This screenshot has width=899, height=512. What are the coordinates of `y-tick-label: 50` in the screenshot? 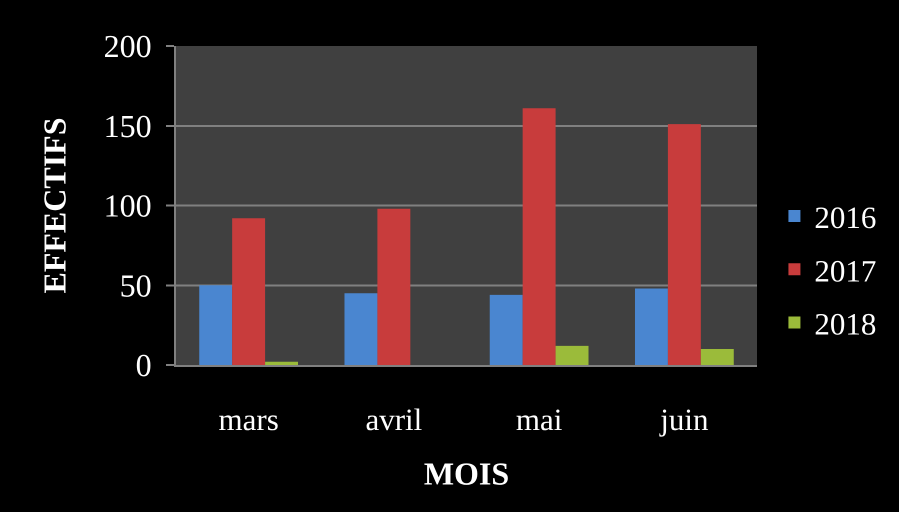 It's located at (136, 285).